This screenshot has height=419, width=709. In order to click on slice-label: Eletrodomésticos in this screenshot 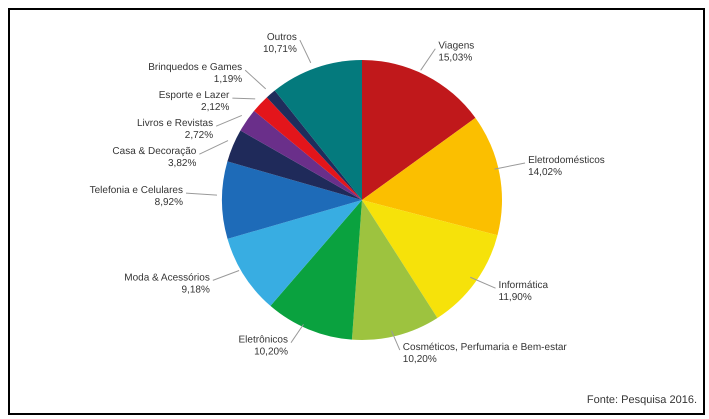, I will do `click(566, 160)`.